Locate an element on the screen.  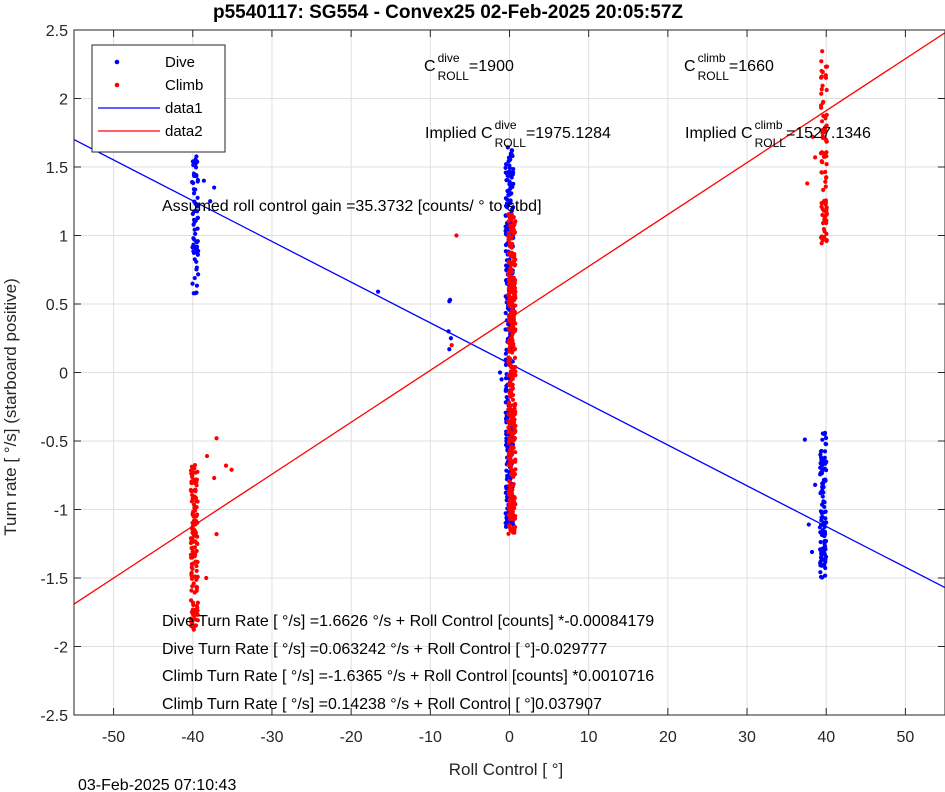
y-tick-label: -1.5 is located at coordinates (54, 579).